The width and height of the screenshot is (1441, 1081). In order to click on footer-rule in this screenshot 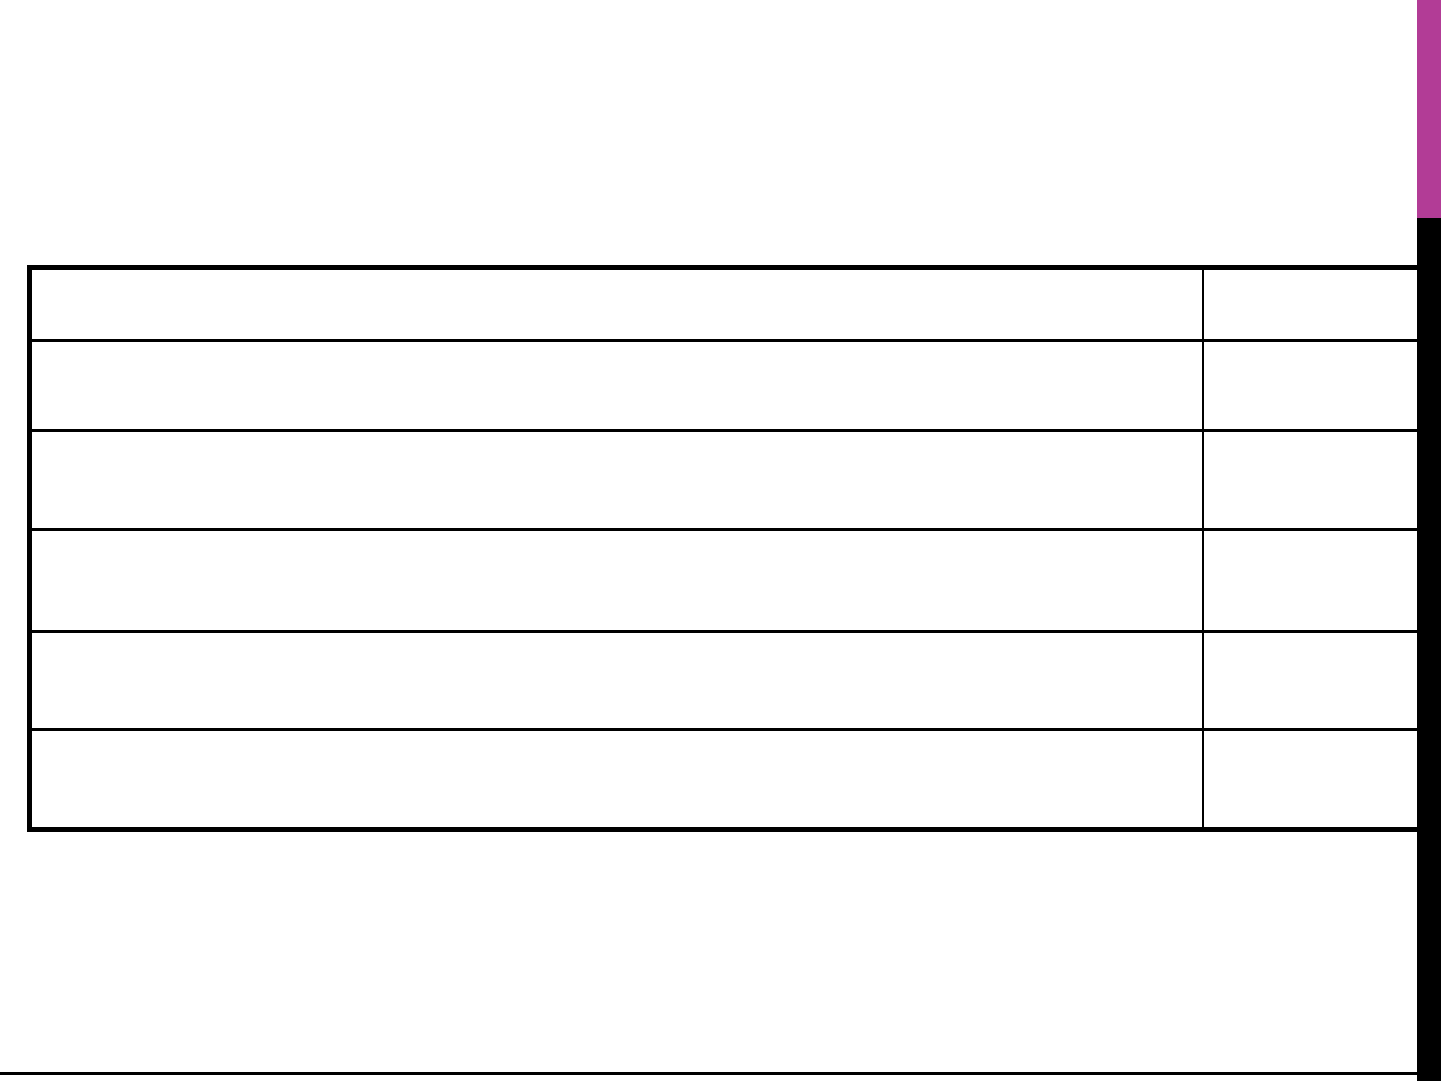, I will do `click(720, 1073)`.